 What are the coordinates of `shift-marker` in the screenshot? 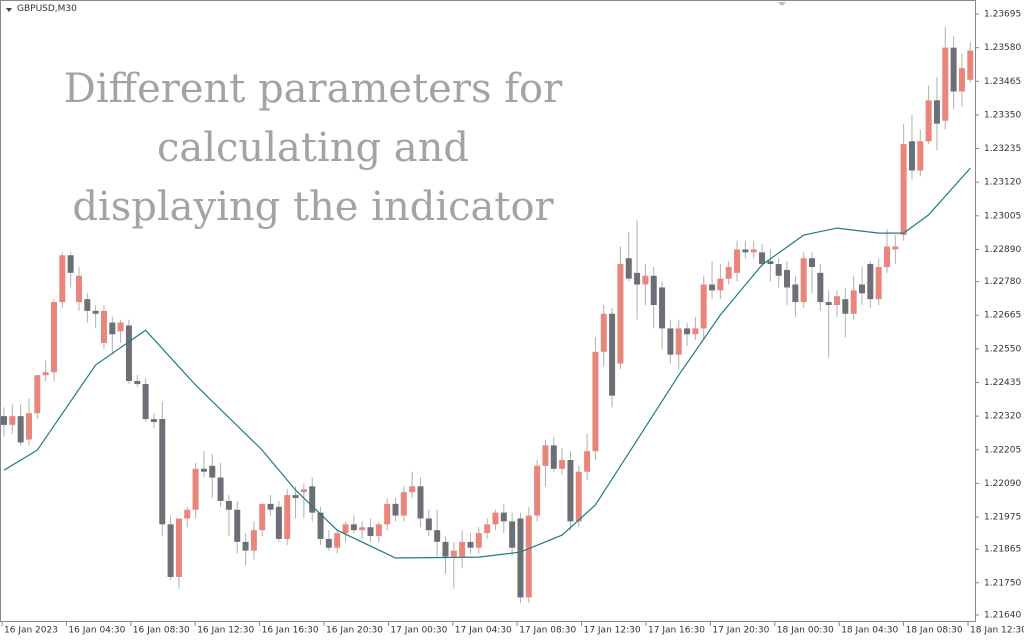 It's located at (782, 4).